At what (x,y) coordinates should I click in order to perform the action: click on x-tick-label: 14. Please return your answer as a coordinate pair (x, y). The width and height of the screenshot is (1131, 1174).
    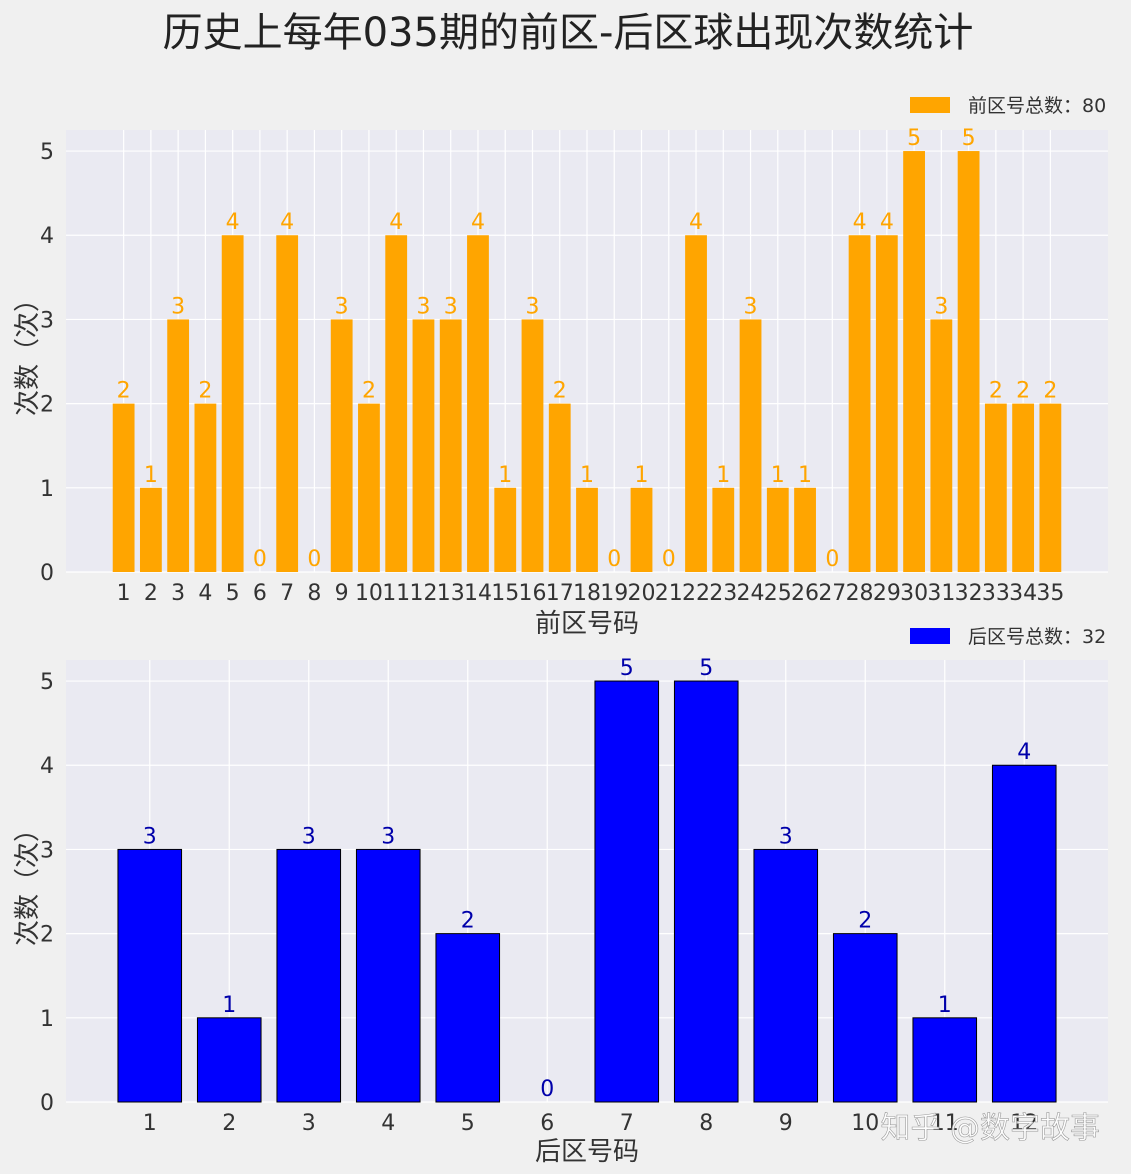
    Looking at the image, I should click on (478, 593).